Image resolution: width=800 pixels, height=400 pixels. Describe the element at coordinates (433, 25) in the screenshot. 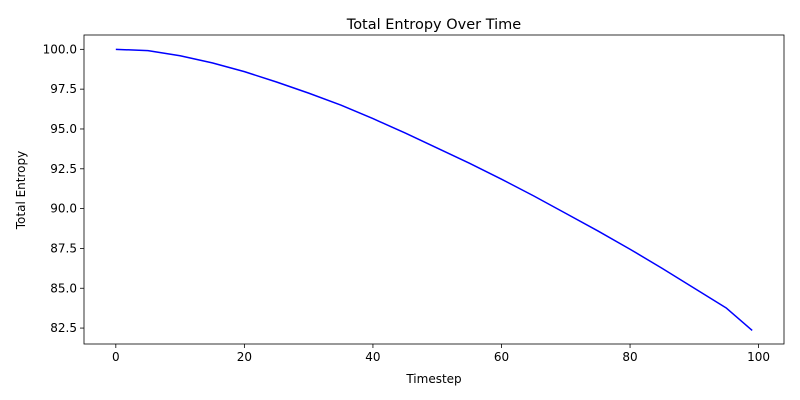

I see `chart-title: Total Entropy Over Time` at that location.